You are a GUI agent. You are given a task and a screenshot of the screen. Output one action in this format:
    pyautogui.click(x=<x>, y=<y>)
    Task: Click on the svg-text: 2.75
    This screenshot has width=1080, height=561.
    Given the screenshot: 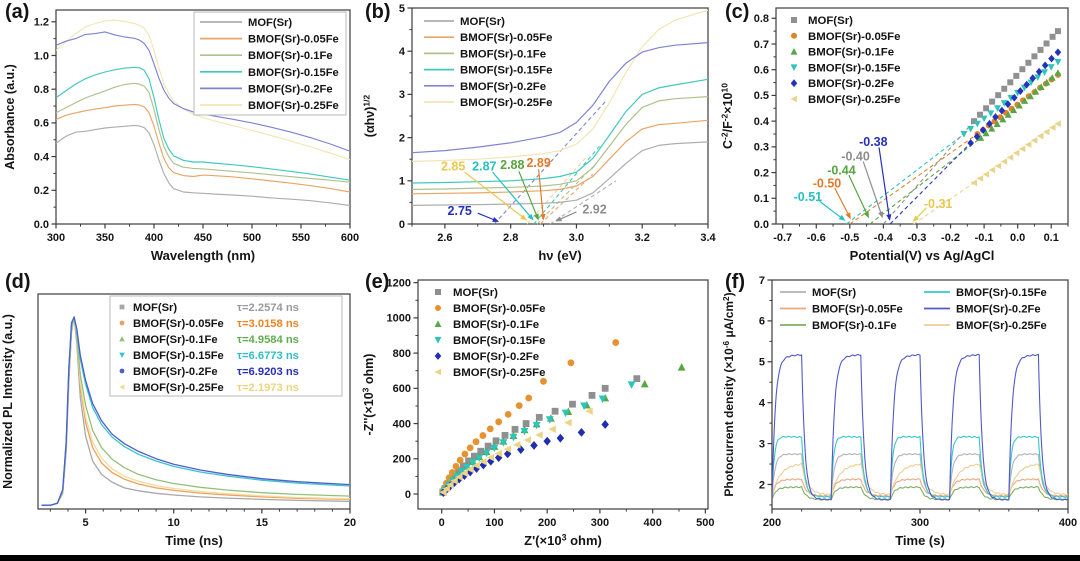 What is the action you would take?
    pyautogui.click(x=460, y=211)
    